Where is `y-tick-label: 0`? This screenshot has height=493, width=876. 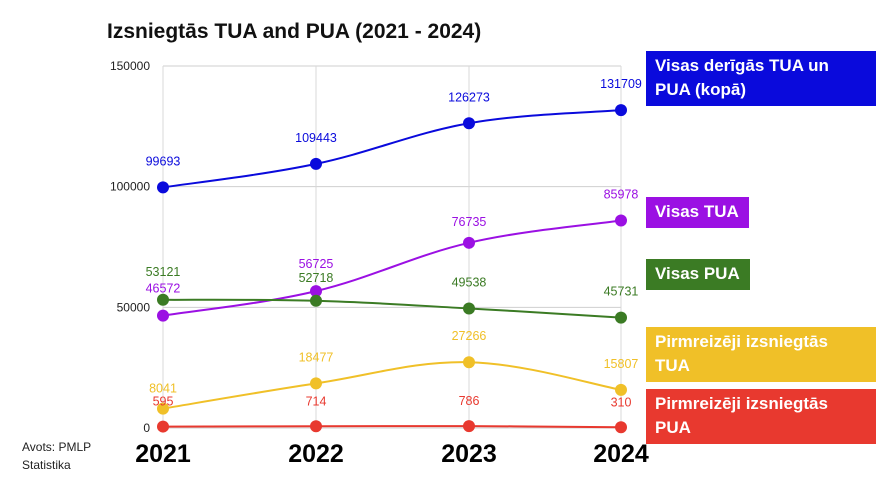 y-tick-label: 0 is located at coordinates (146, 428).